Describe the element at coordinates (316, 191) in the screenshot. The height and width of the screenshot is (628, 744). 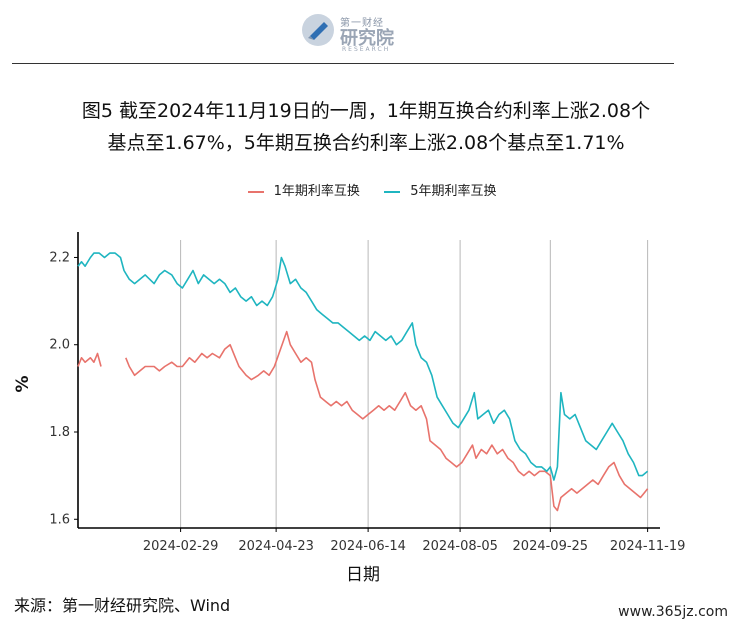
I see `legend-label-1y: 1年期利率互换` at that location.